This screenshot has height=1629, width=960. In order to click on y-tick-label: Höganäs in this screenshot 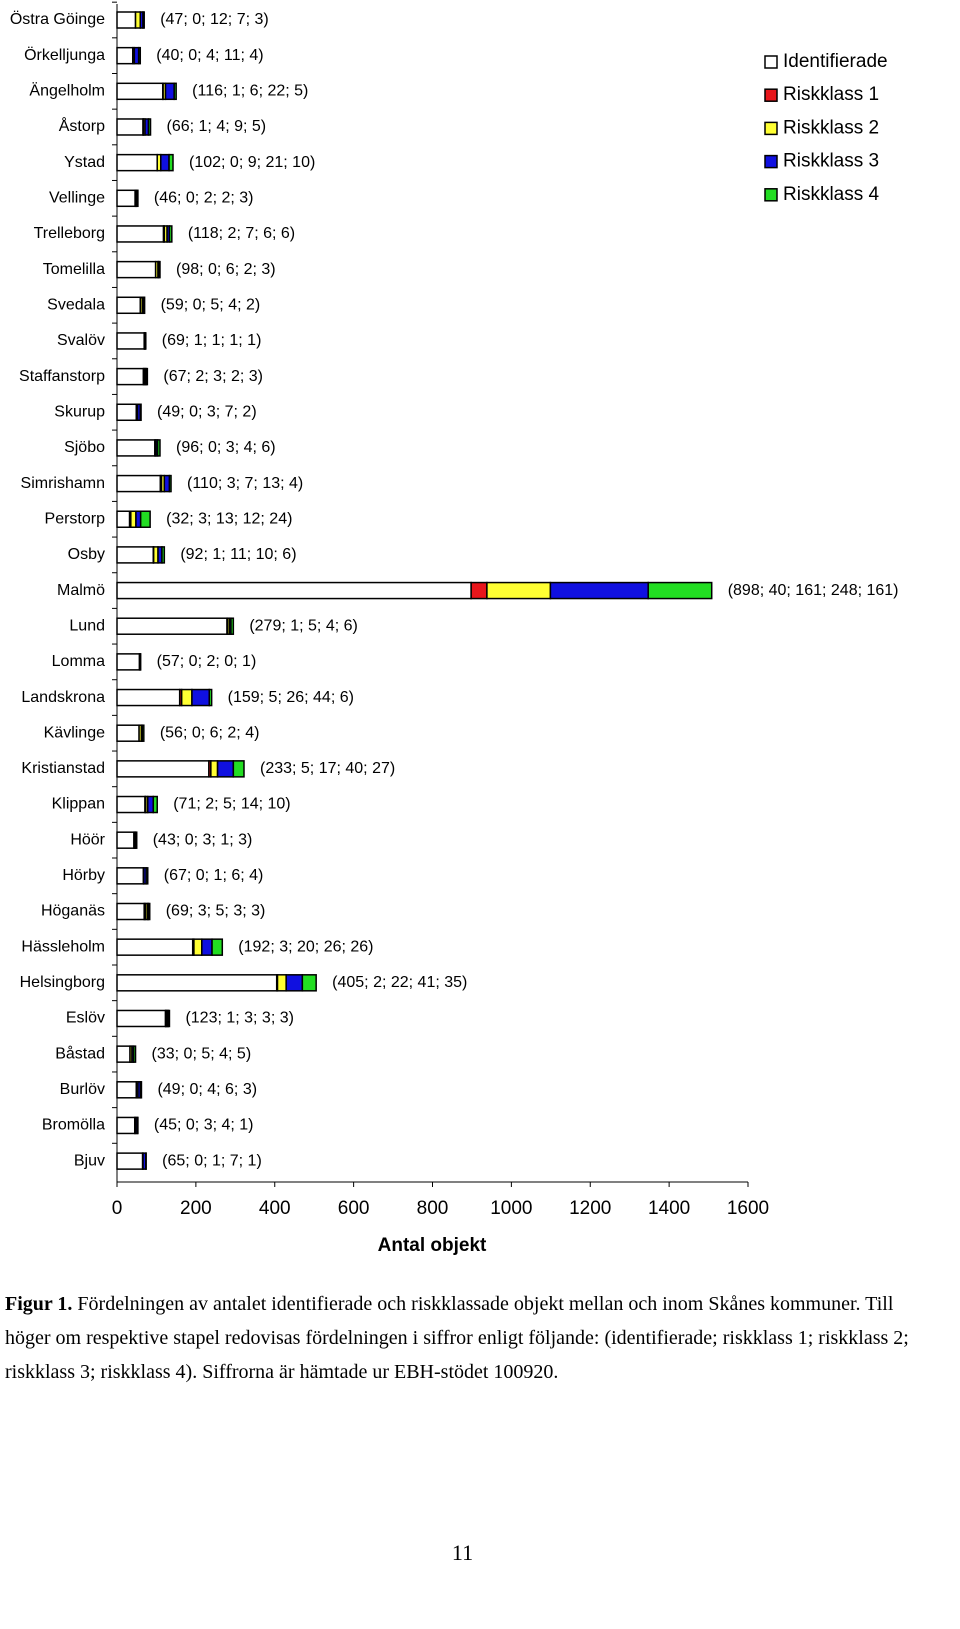, I will do `click(73, 911)`.